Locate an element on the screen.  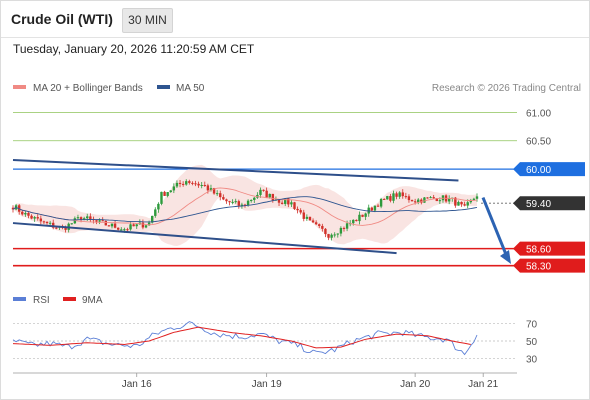
rsi-legend-label: RSI is located at coordinates (41, 300).